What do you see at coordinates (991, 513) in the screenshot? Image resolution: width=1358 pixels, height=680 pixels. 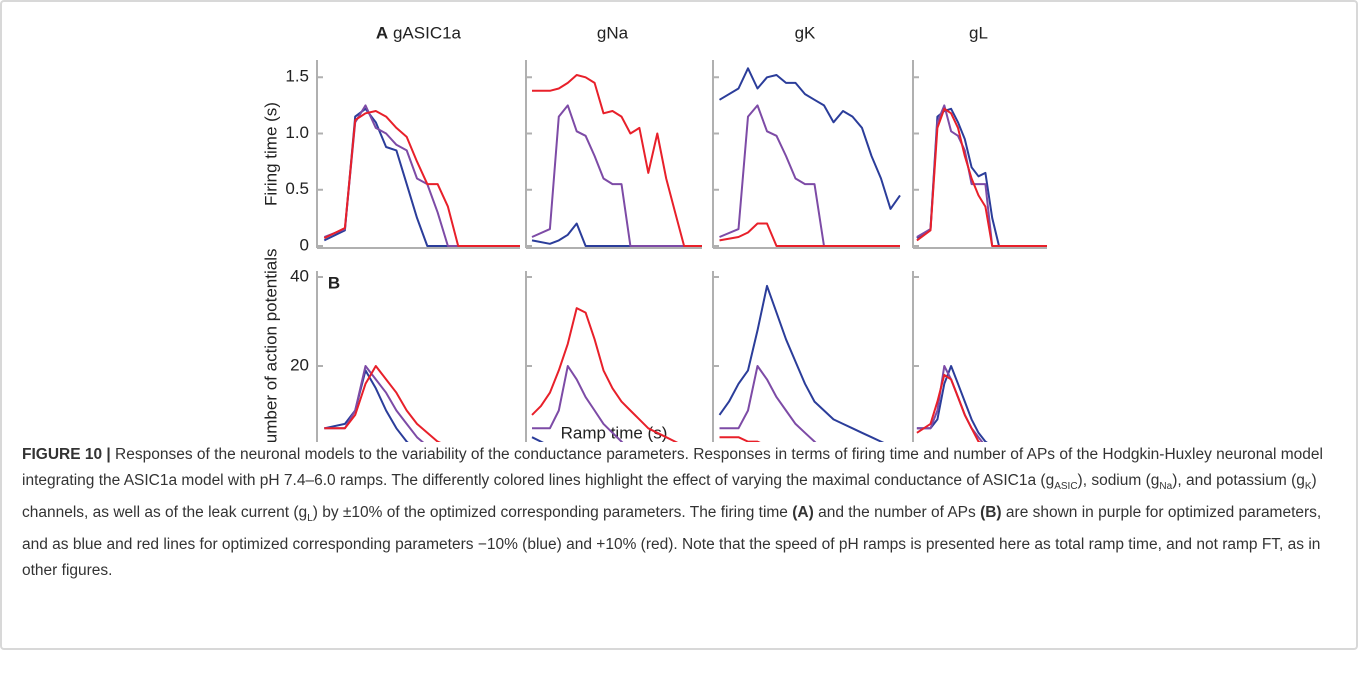 I see `caption-text: (B)` at bounding box center [991, 513].